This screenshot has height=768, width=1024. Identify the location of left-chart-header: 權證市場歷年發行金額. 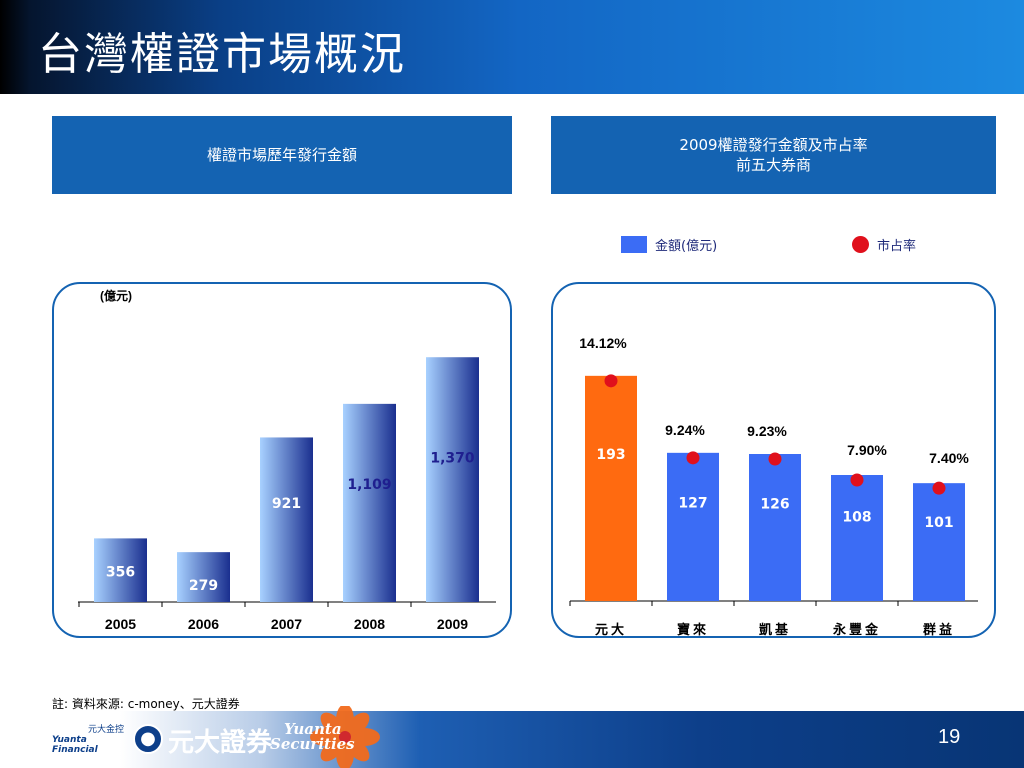
(282, 155).